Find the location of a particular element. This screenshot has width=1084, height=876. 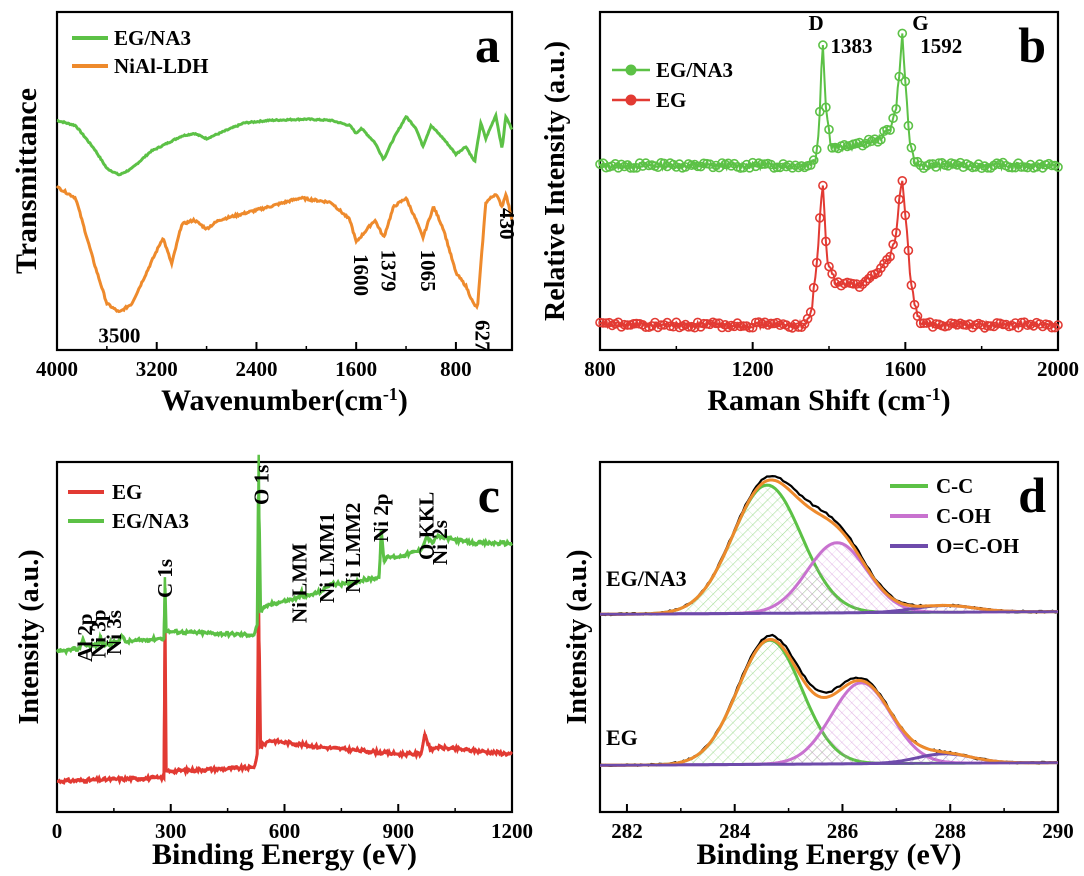

panel-label: d is located at coordinates (1032, 495).